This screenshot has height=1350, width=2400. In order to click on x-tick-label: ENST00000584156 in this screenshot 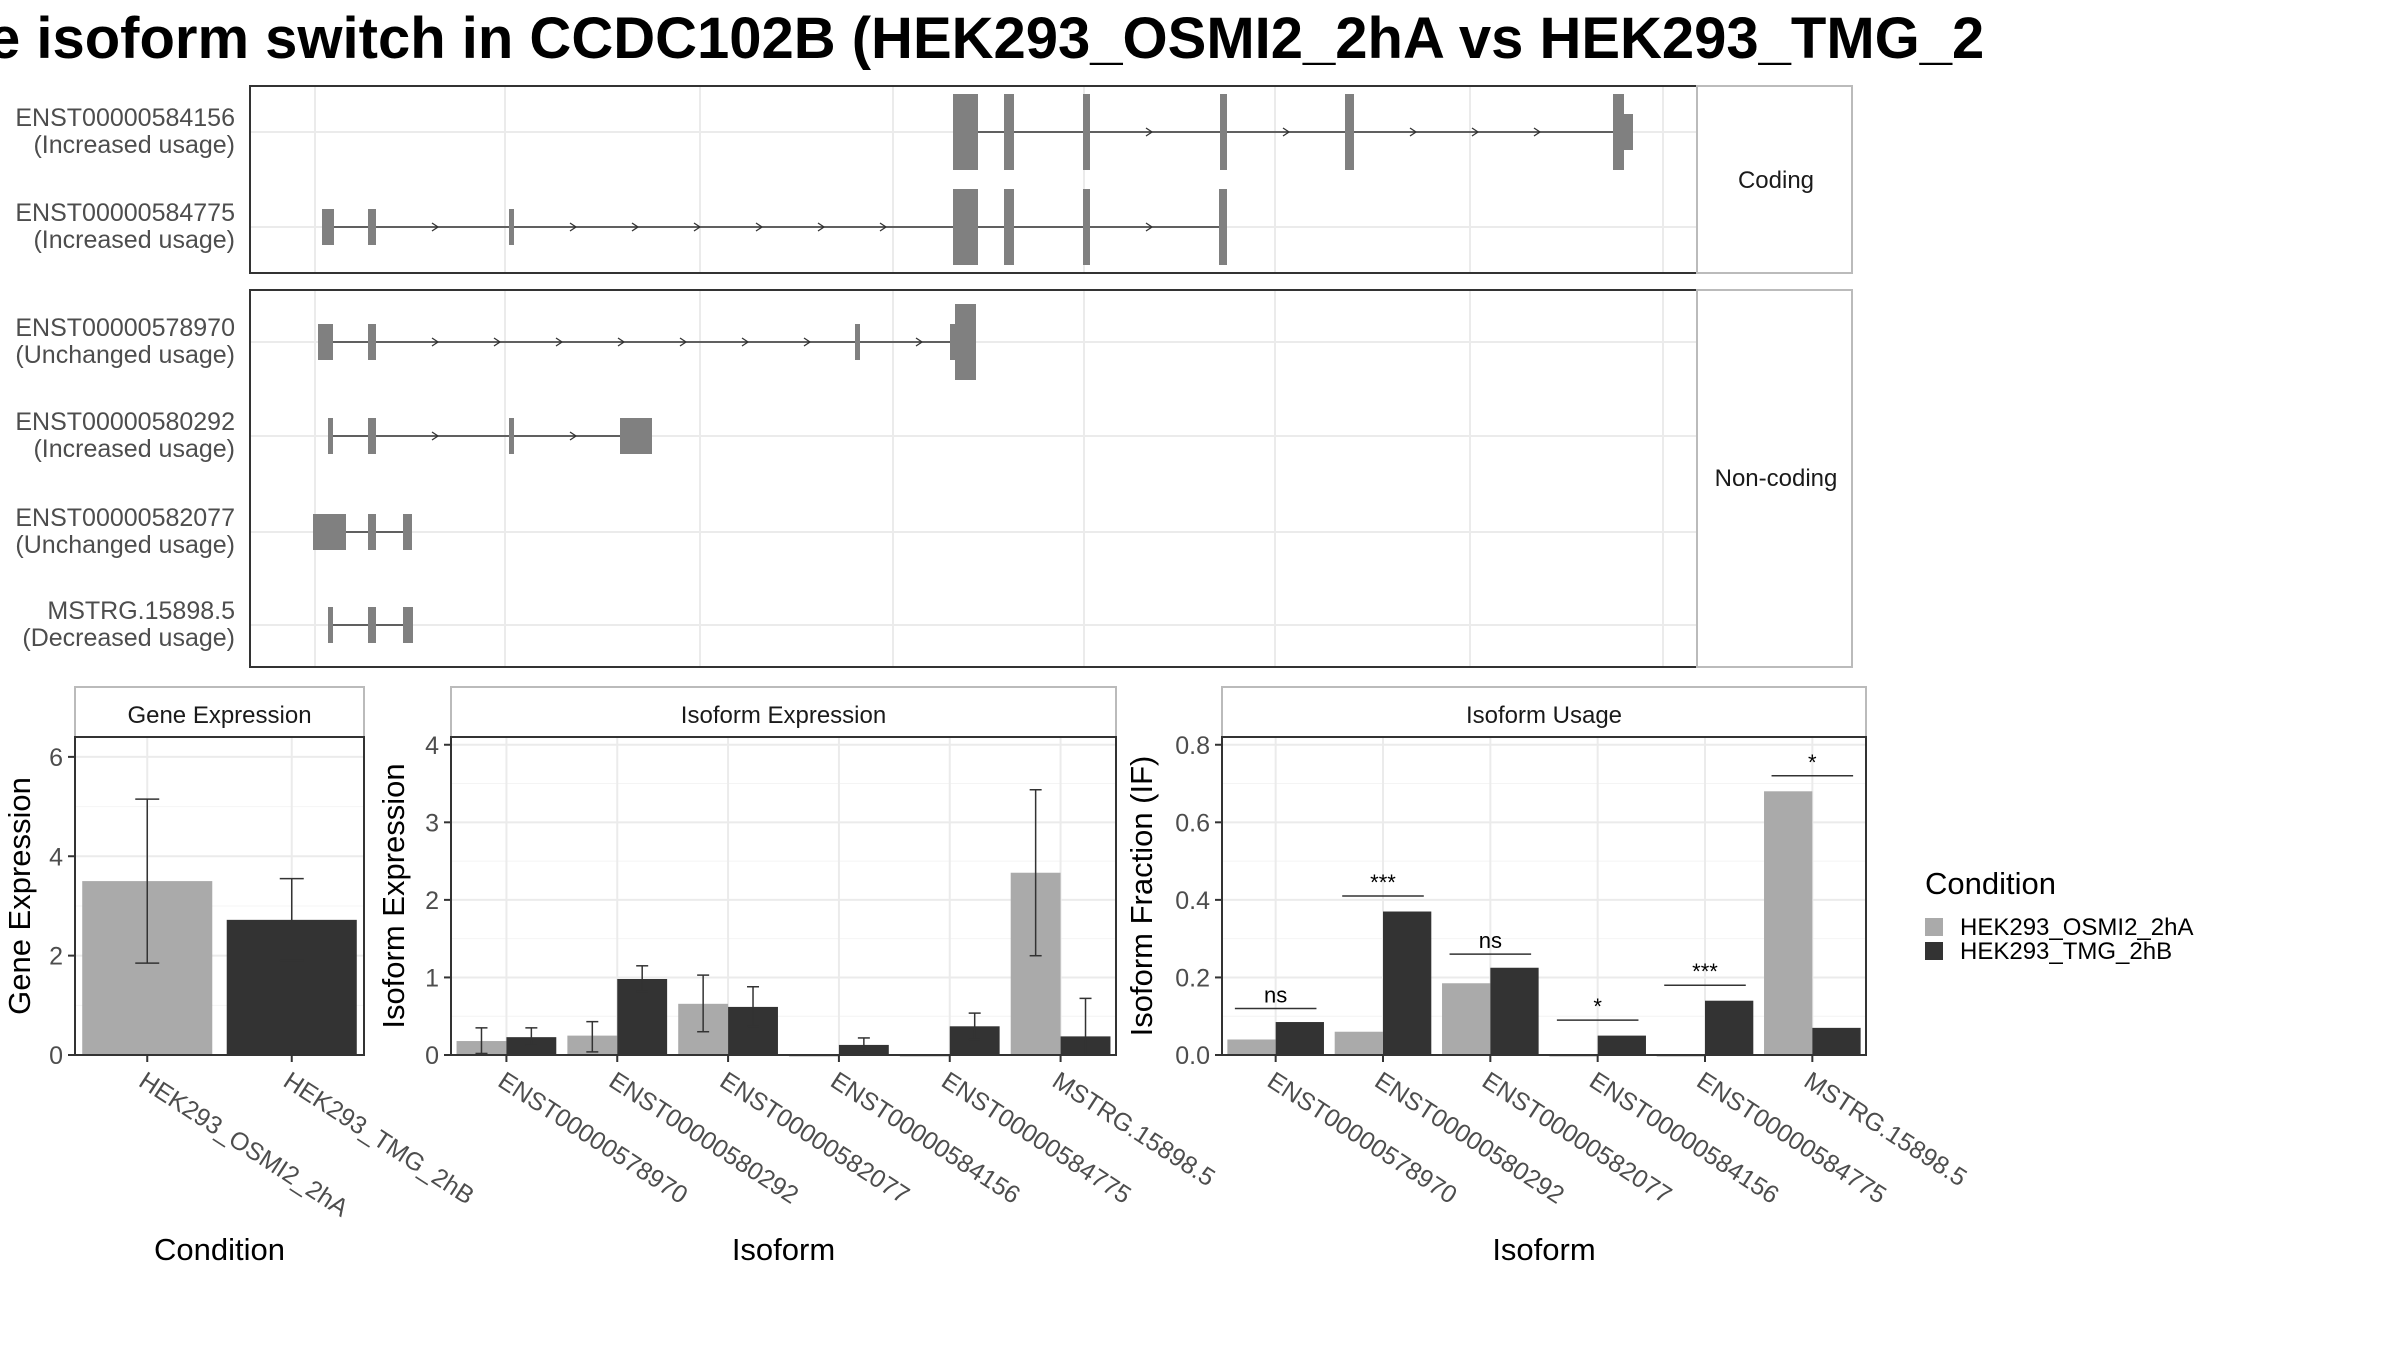, I will do `click(1683, 1138)`.